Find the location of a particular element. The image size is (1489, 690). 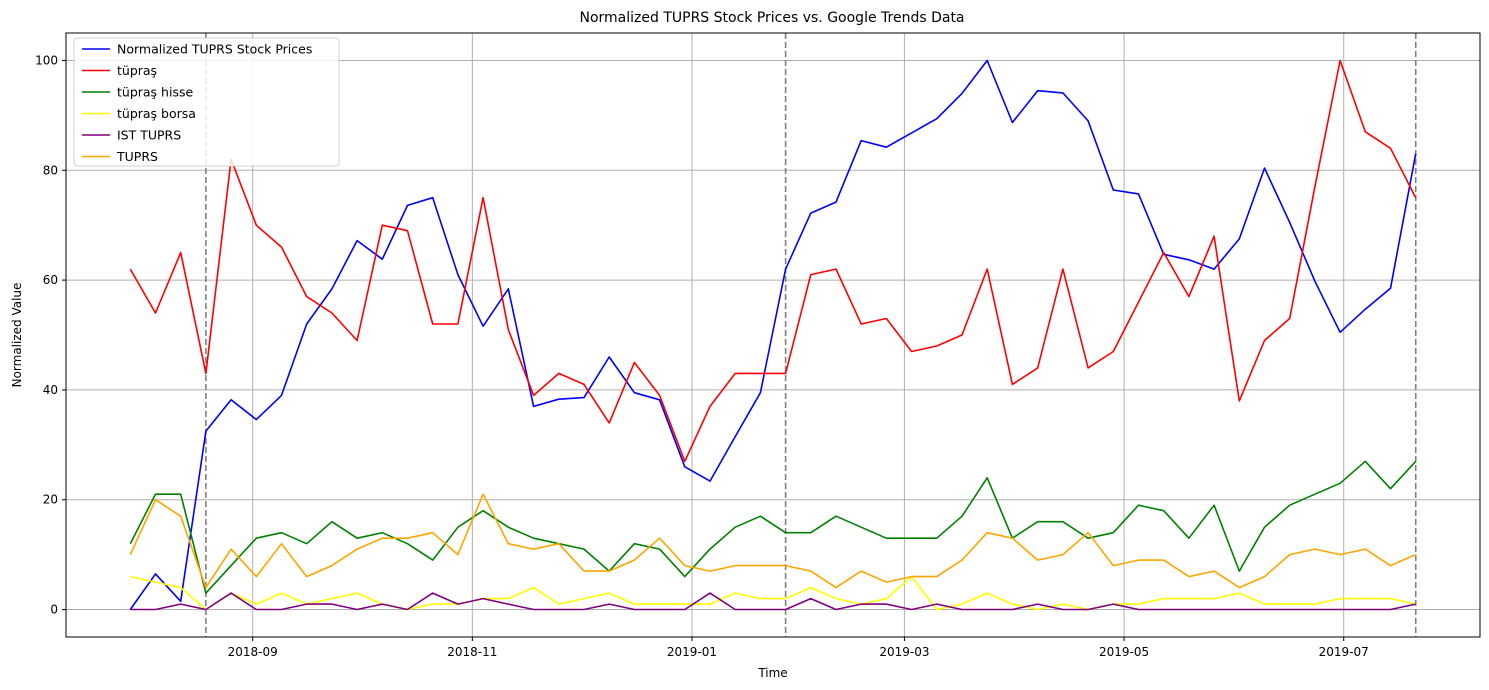

x-tick-label: 2019-01 is located at coordinates (692, 652).